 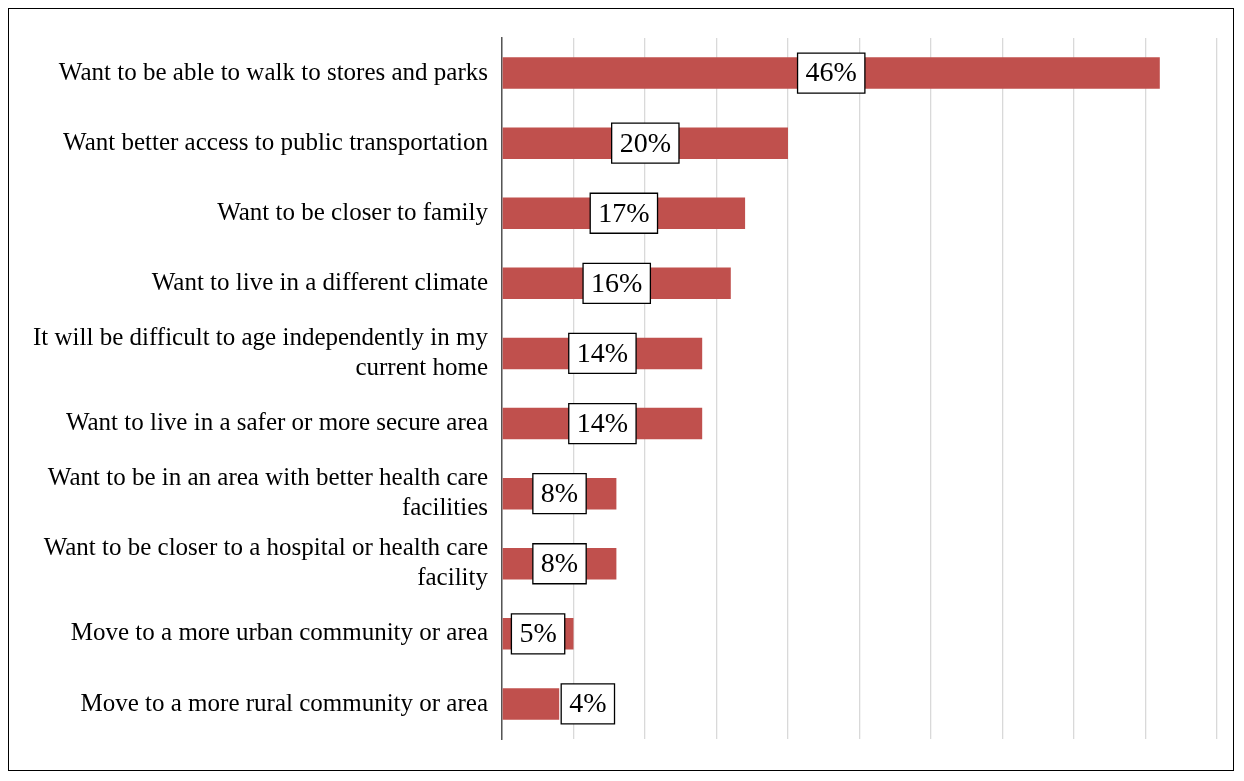 I want to click on y-tick-label: Want to be in an area with better health care facilities, so click(x=267, y=492).